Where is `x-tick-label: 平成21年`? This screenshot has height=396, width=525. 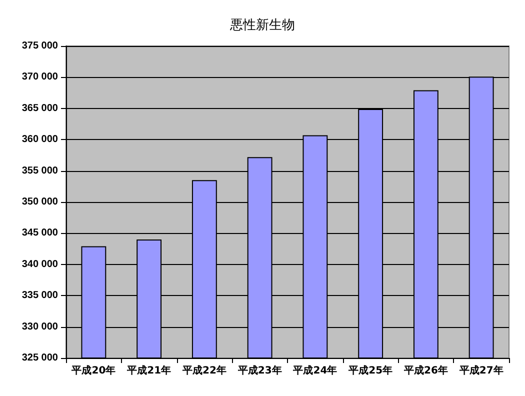 x-tick-label: 平成21年 is located at coordinates (149, 370).